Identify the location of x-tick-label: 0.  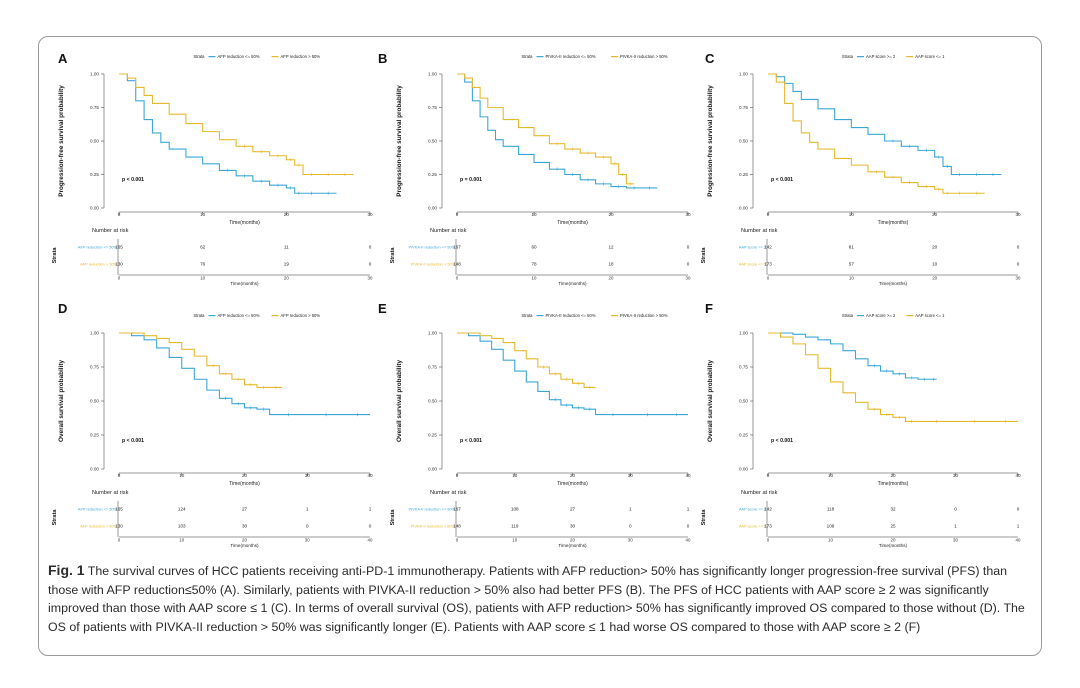
(457, 475).